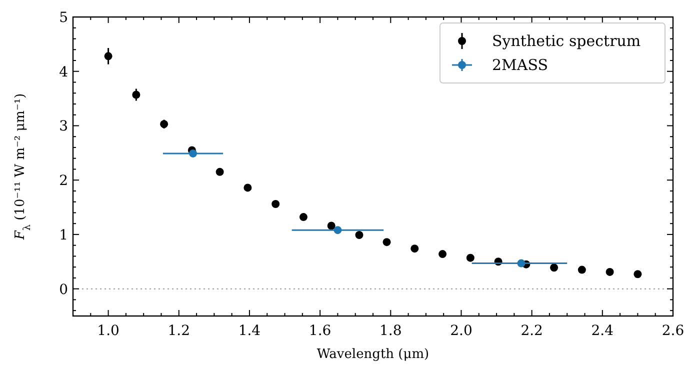 The height and width of the screenshot is (370, 696). Describe the element at coordinates (63, 290) in the screenshot. I see `y-tick-label: 0` at that location.